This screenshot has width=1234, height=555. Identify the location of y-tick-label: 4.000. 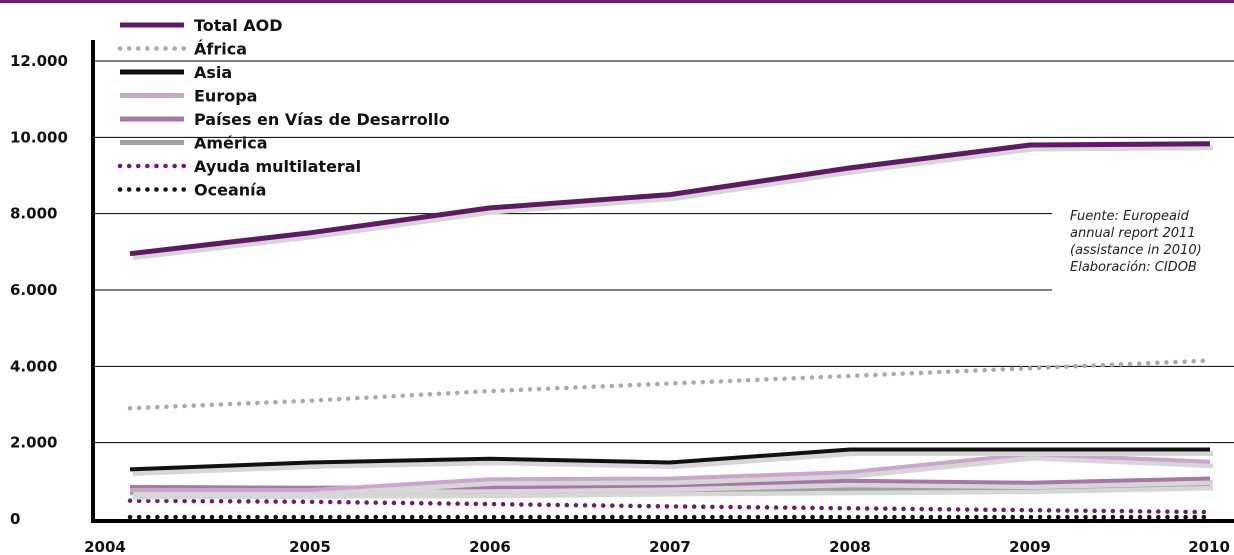
(33, 366).